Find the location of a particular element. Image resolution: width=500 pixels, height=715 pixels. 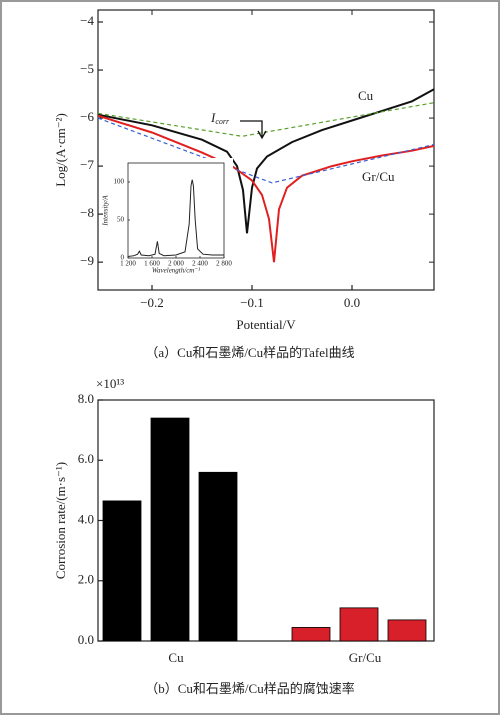

y-tick-label: 0 is located at coordinates (123, 258).